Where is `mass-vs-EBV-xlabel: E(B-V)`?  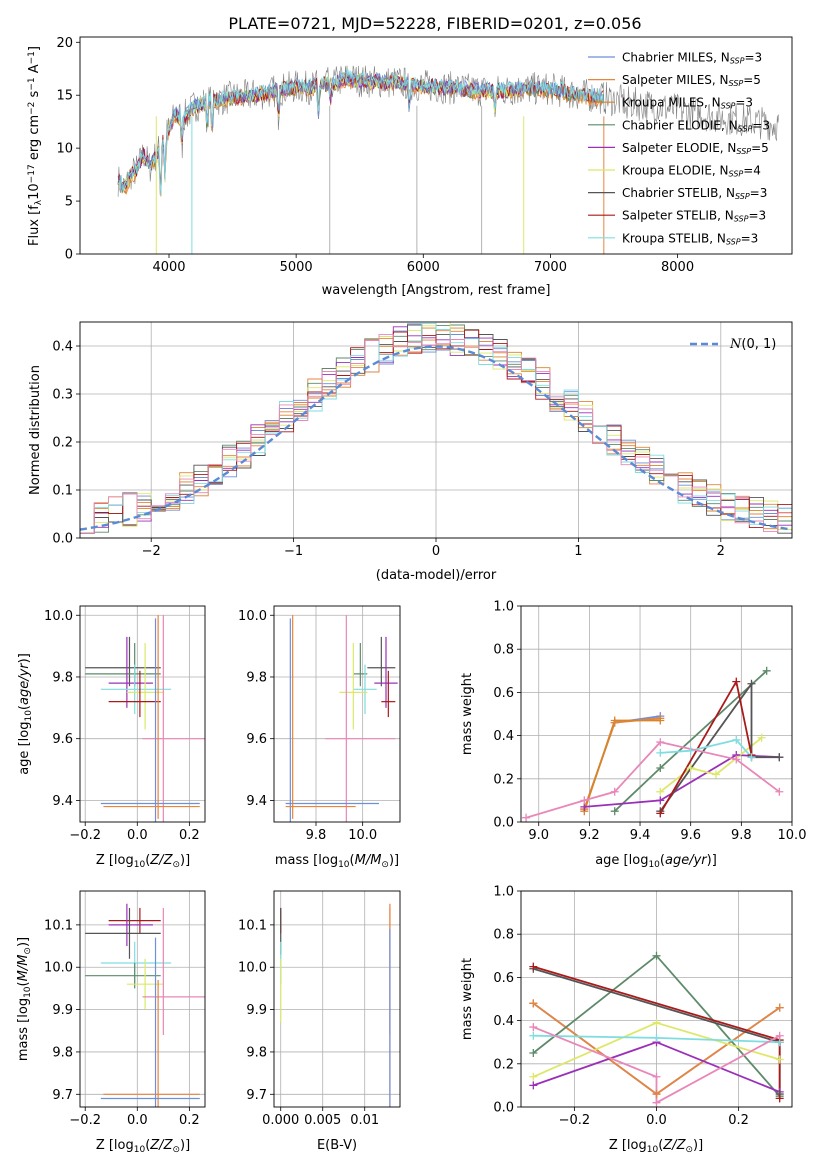 mass-vs-EBV-xlabel: E(B-V) is located at coordinates (337, 1145).